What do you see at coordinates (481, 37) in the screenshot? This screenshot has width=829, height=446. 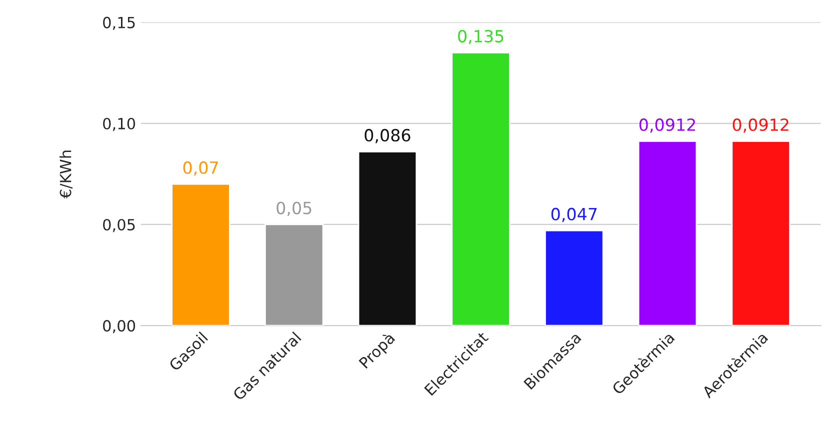 I see `data-label: 0,135` at bounding box center [481, 37].